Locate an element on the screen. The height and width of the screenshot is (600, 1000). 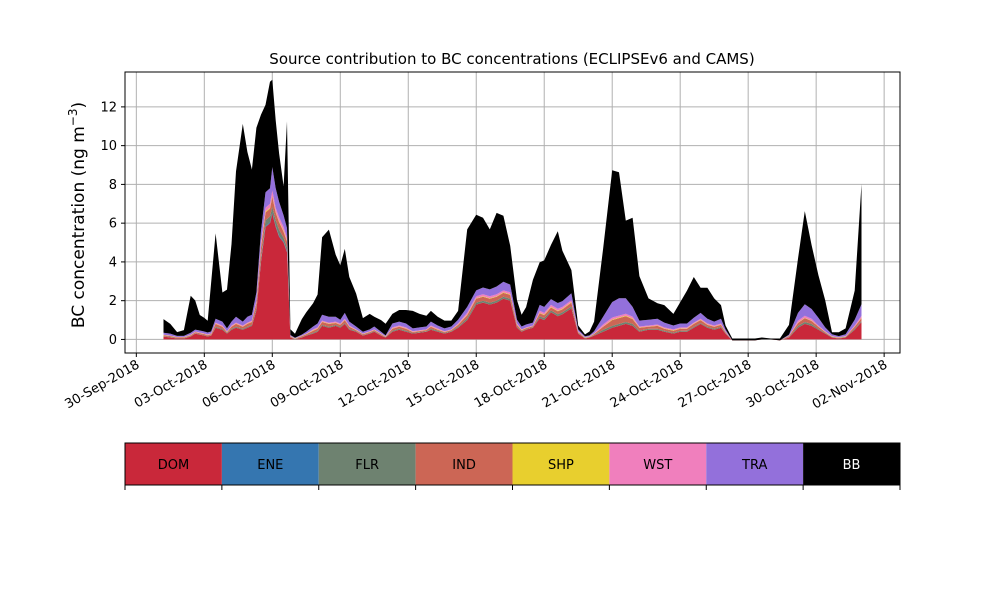
legend: DOM ENE FLR IND SHP WST TRA BB is located at coordinates (512, 466).